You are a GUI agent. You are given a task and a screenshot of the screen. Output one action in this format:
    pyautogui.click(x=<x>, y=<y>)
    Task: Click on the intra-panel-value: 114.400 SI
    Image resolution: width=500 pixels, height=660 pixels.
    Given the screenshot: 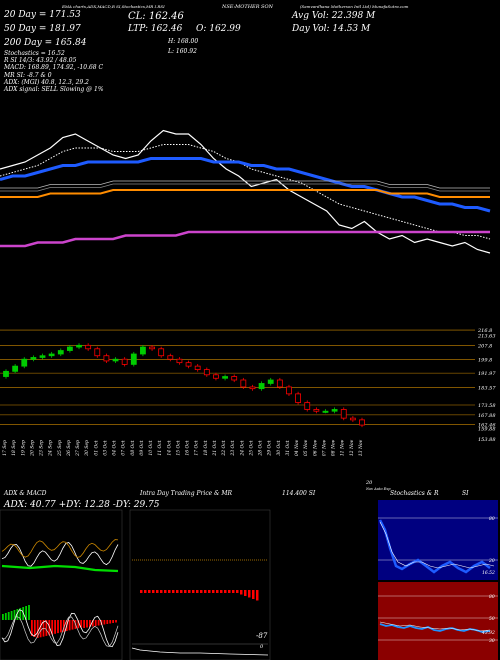 What is the action you would take?
    pyautogui.click(x=299, y=493)
    